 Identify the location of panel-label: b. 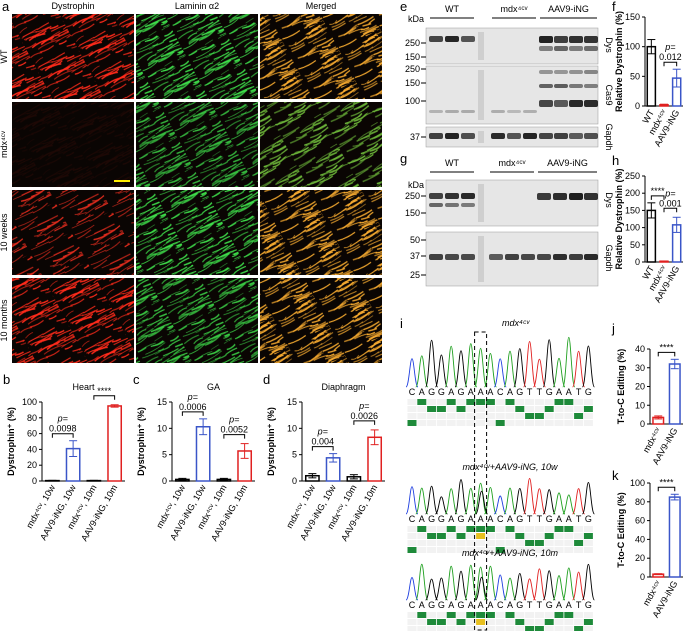
(6, 379).